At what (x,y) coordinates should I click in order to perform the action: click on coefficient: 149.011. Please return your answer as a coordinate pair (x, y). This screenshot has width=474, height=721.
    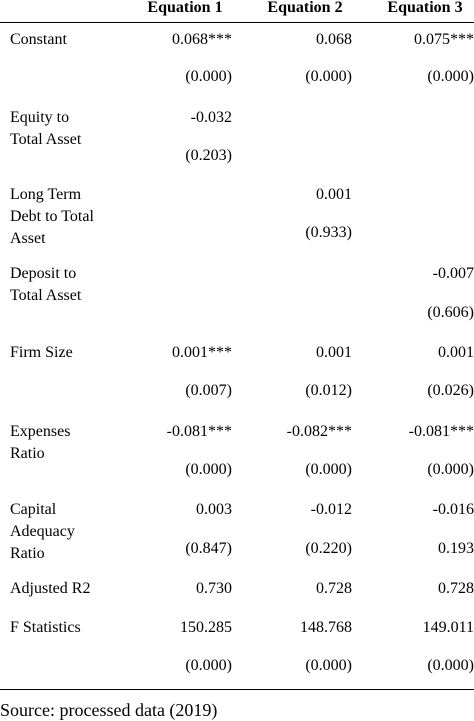
    Looking at the image, I should click on (448, 627).